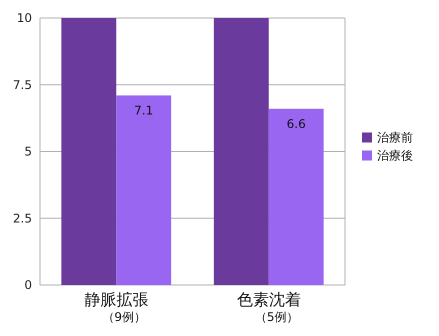 The image size is (439, 336). What do you see at coordinates (395, 137) in the screenshot?
I see `legend-label: 治療前` at bounding box center [395, 137].